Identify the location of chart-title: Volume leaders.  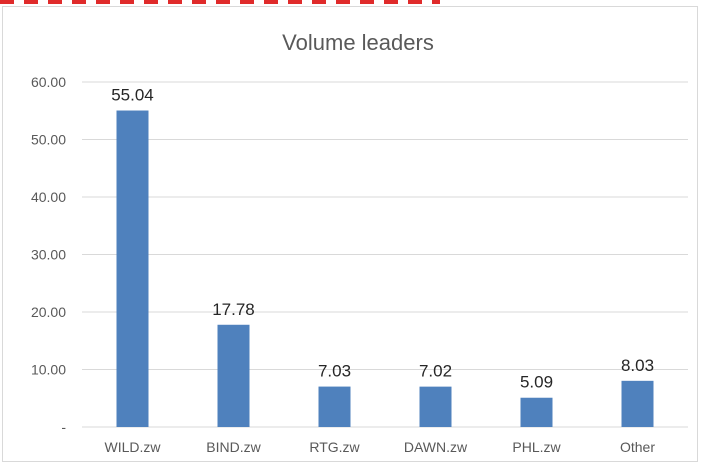
(358, 42).